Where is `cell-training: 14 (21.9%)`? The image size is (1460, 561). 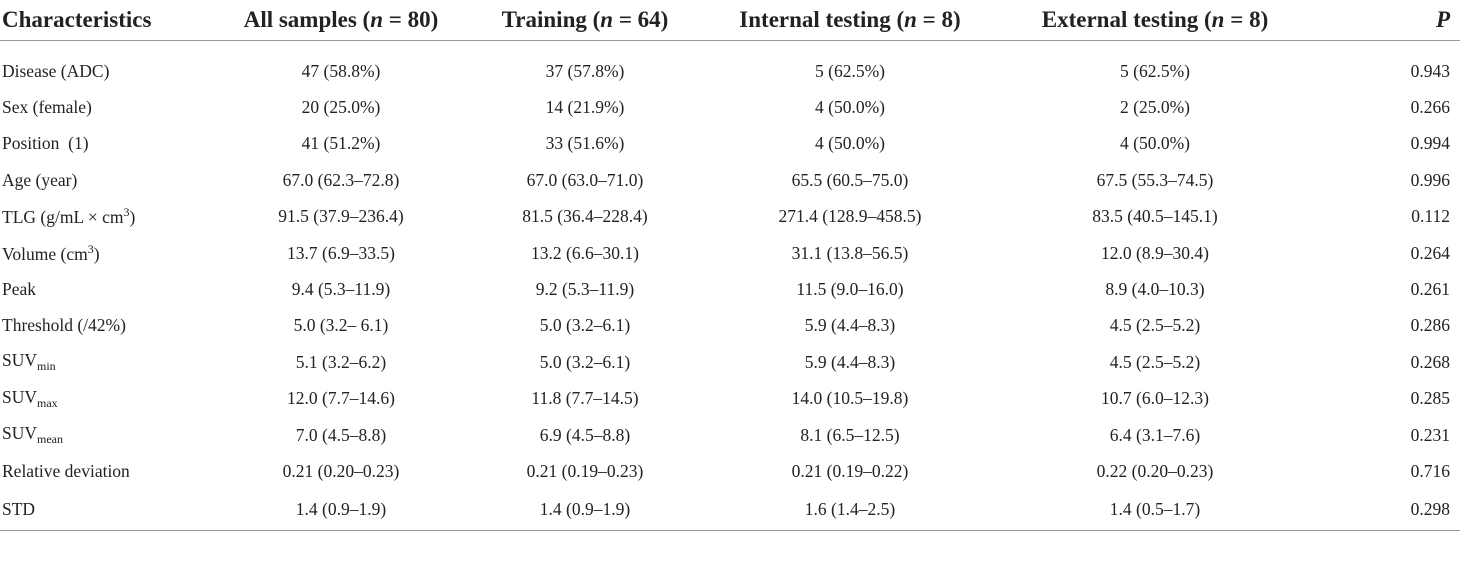
cell-training: 14 (21.9%) is located at coordinates (585, 107).